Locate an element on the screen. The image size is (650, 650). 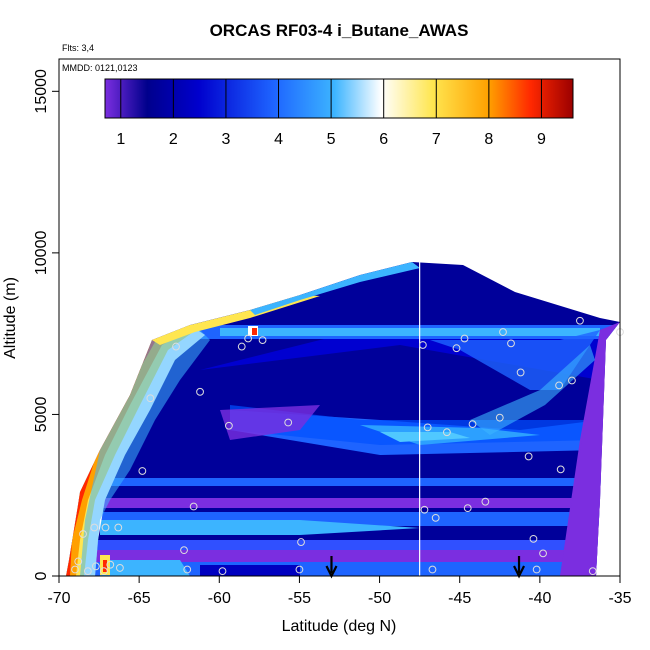
y-axis-ticks: 0 5000 10000 15000 is located at coordinates (46, 324).